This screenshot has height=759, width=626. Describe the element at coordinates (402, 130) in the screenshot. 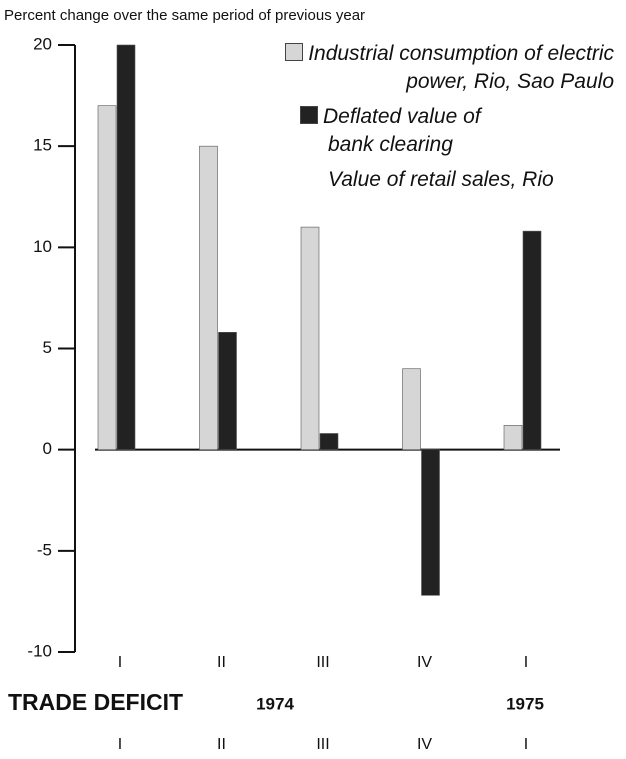

I see `legend-label: Deflated value of bank clearing` at that location.